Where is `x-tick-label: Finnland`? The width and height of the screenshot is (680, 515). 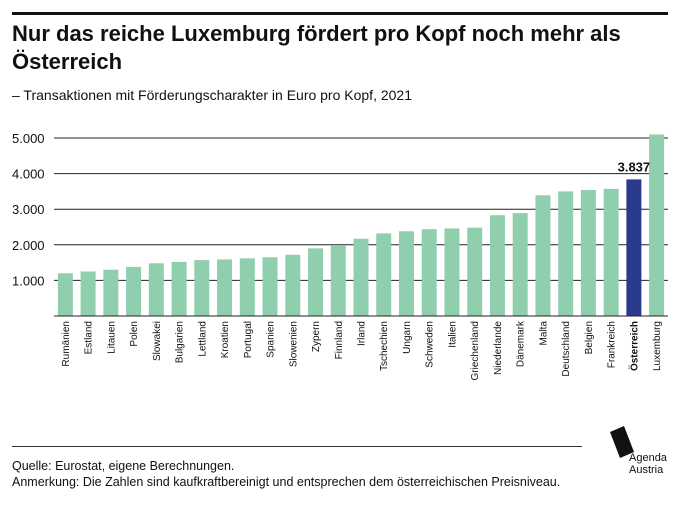 x-tick-label: Finnland is located at coordinates (339, 340).